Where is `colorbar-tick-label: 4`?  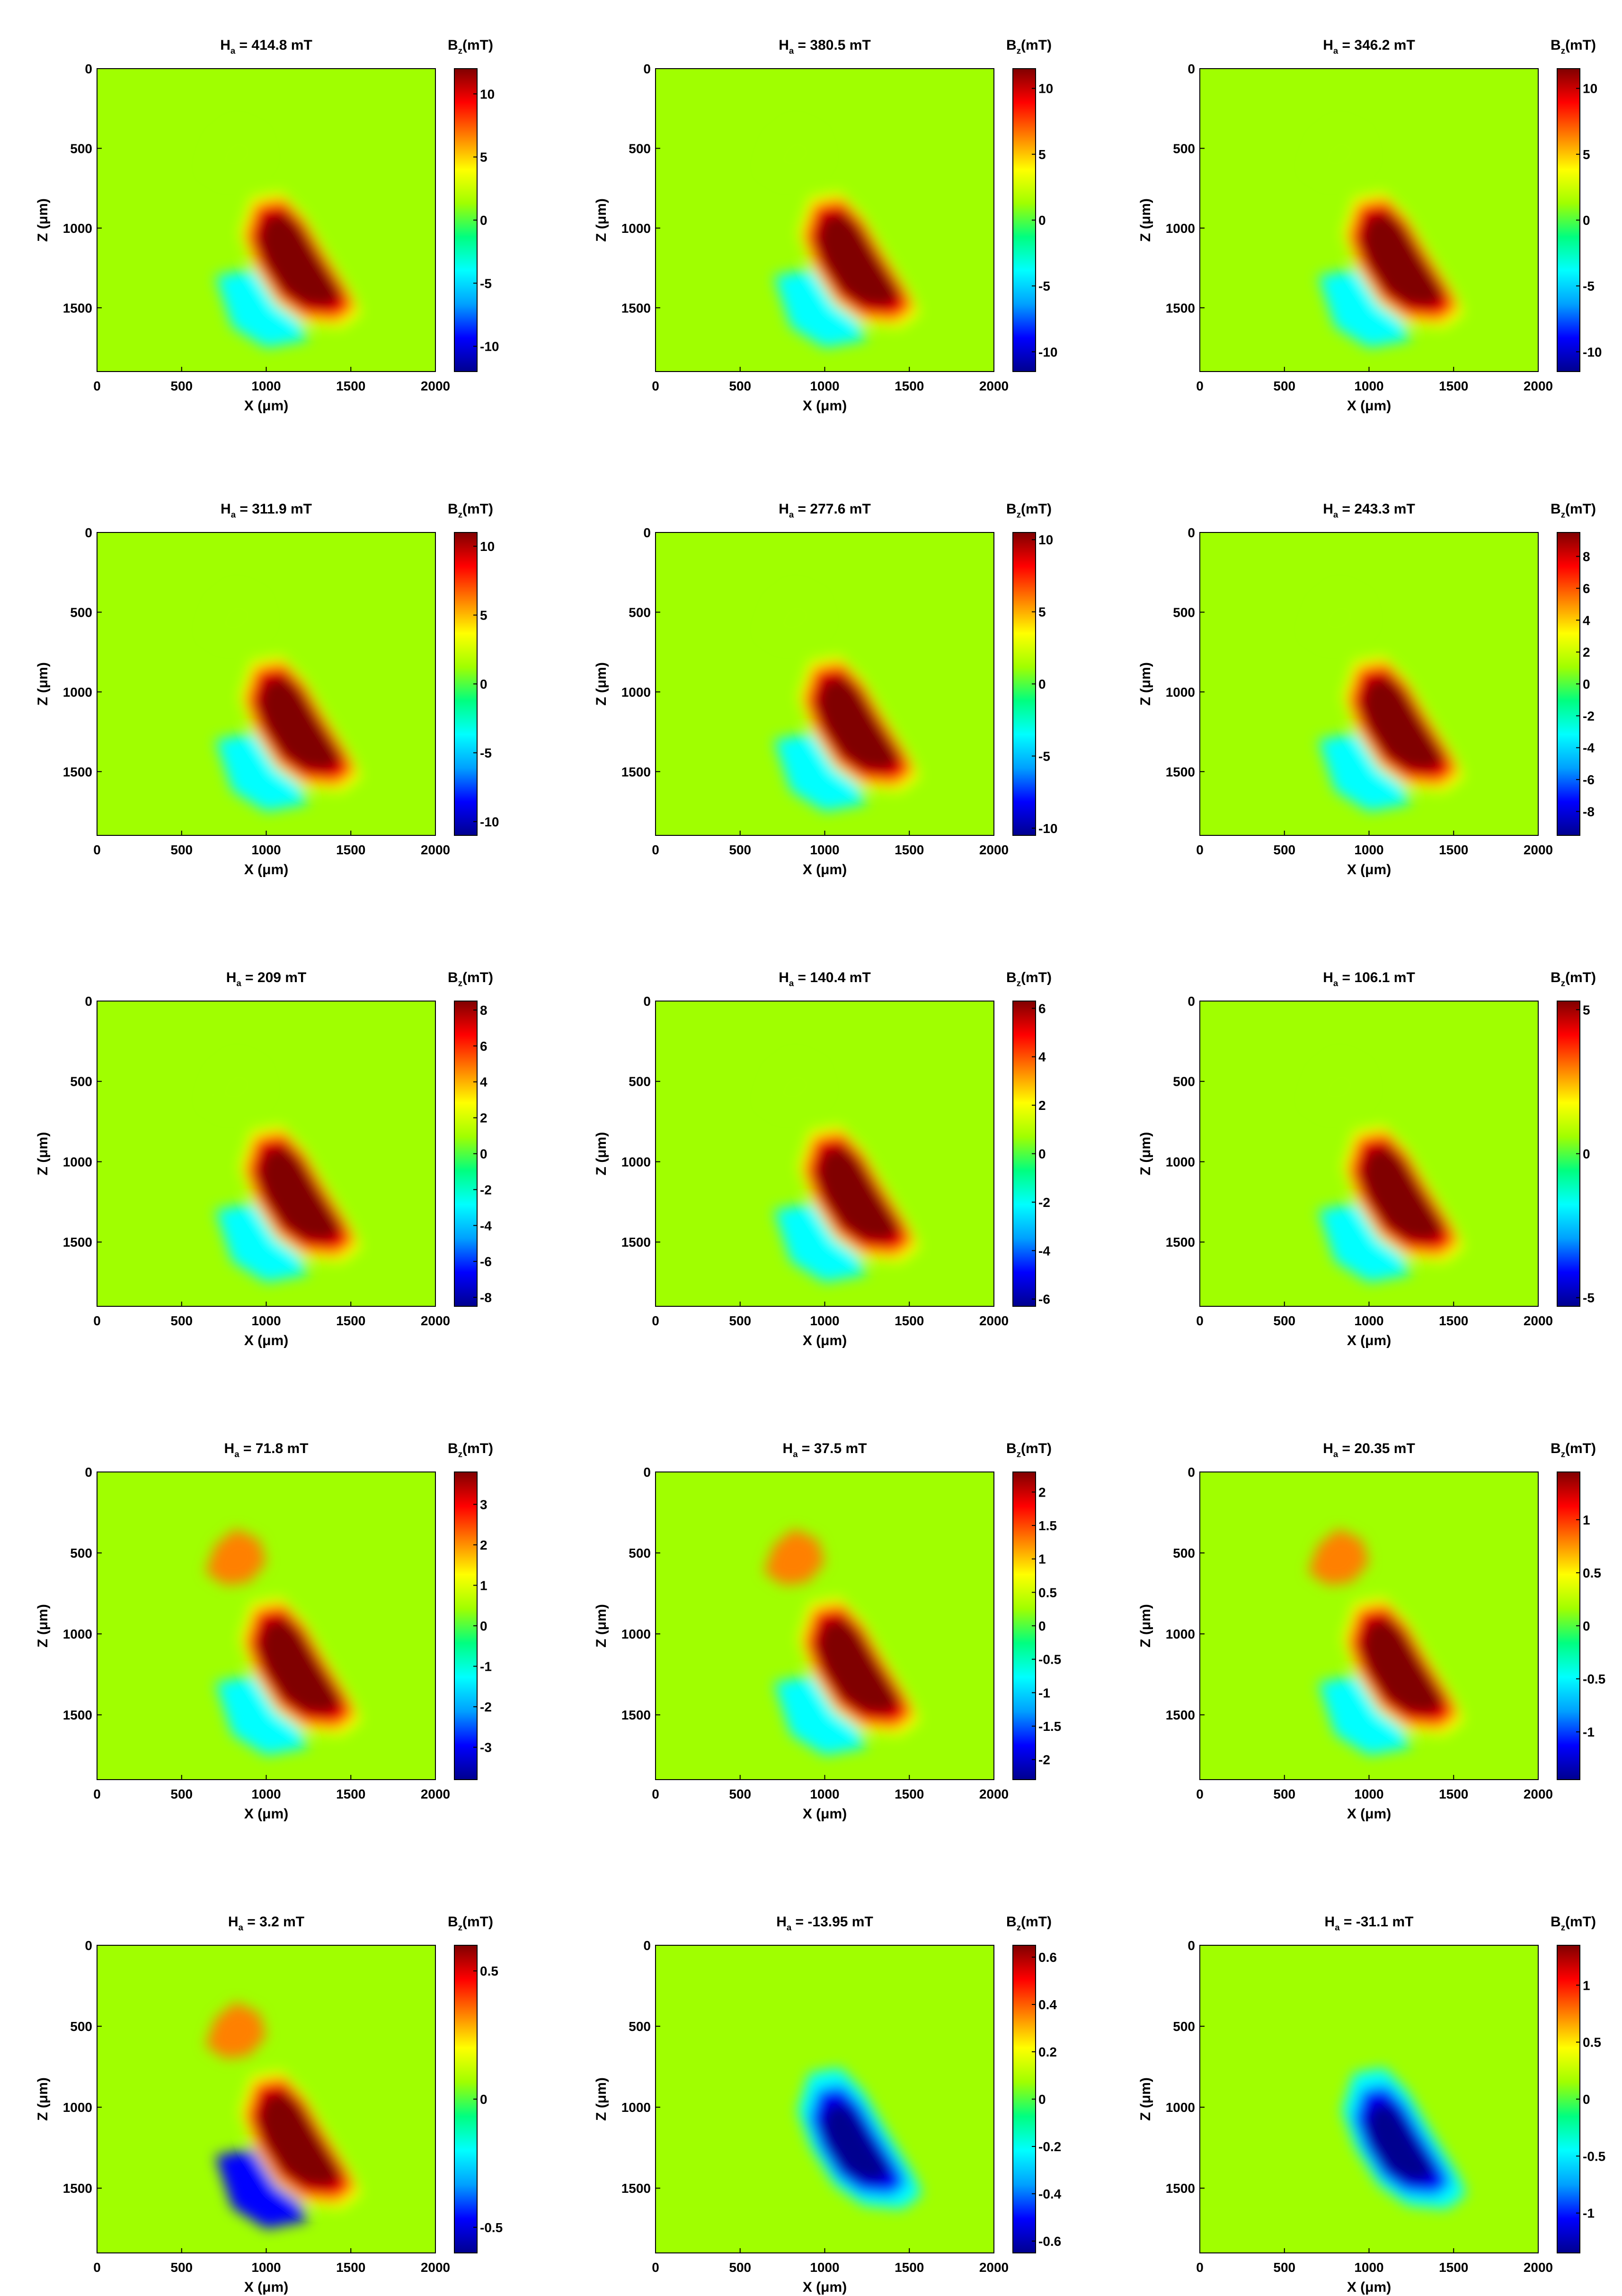
colorbar-tick-label: 4 is located at coordinates (483, 1082).